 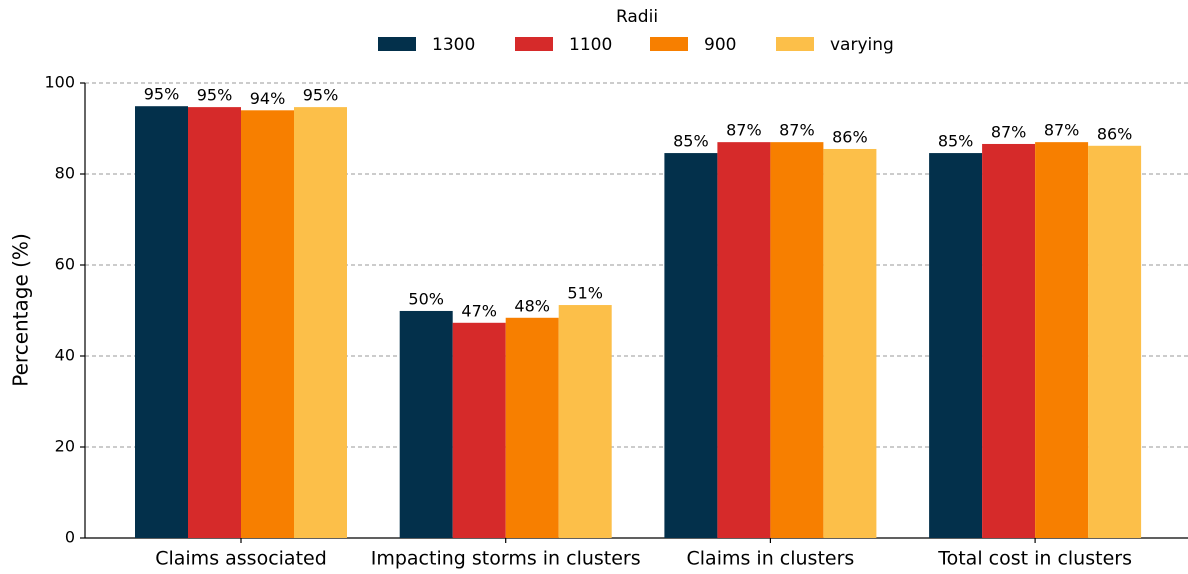 What do you see at coordinates (65, 264) in the screenshot?
I see `y-tick-label: 60` at bounding box center [65, 264].